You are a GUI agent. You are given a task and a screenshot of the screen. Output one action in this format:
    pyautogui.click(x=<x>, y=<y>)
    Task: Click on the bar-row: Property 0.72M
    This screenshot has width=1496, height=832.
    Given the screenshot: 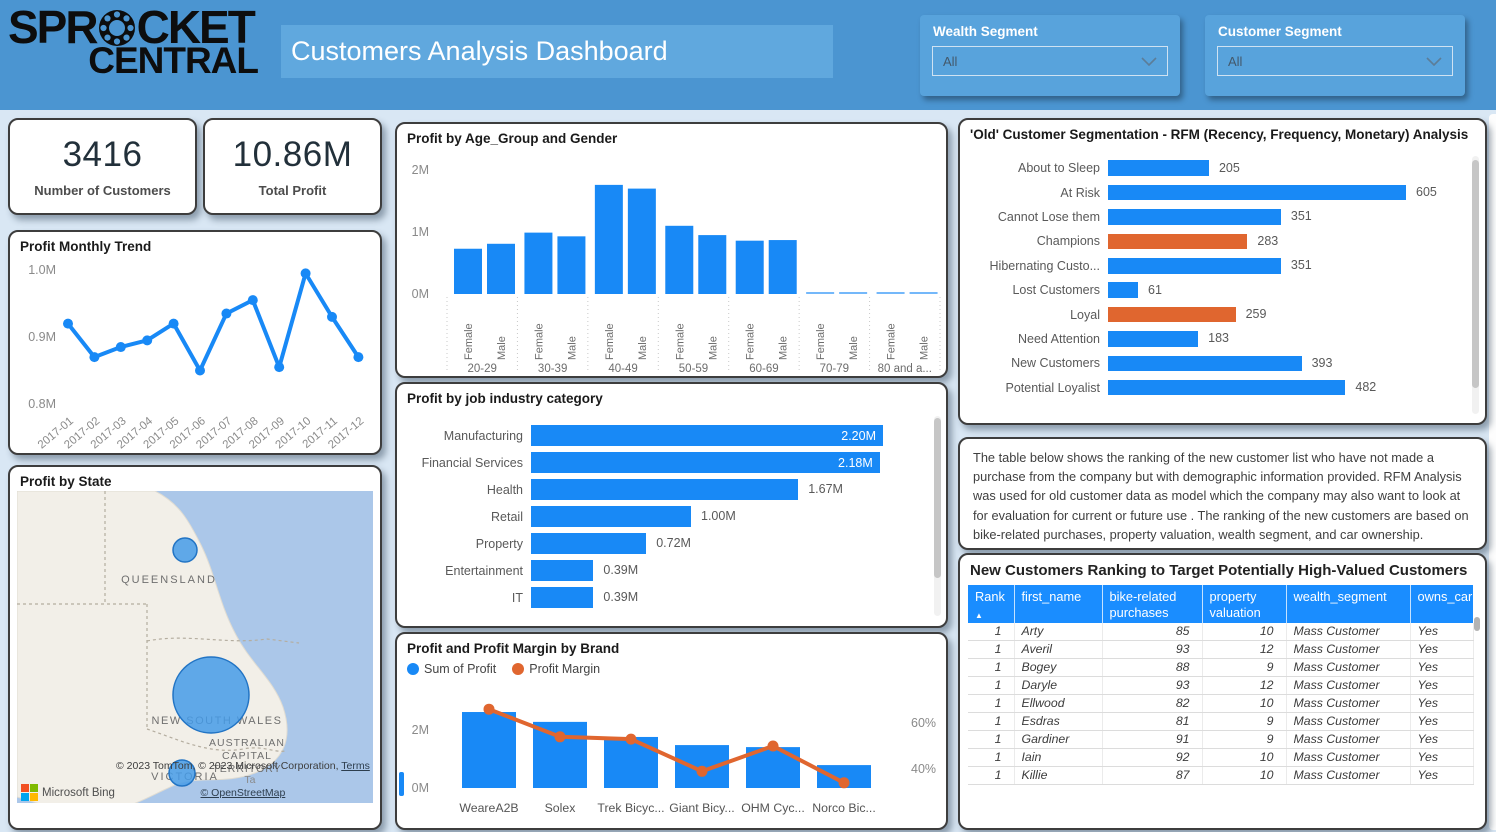 What is the action you would take?
    pyautogui.click(x=671, y=543)
    